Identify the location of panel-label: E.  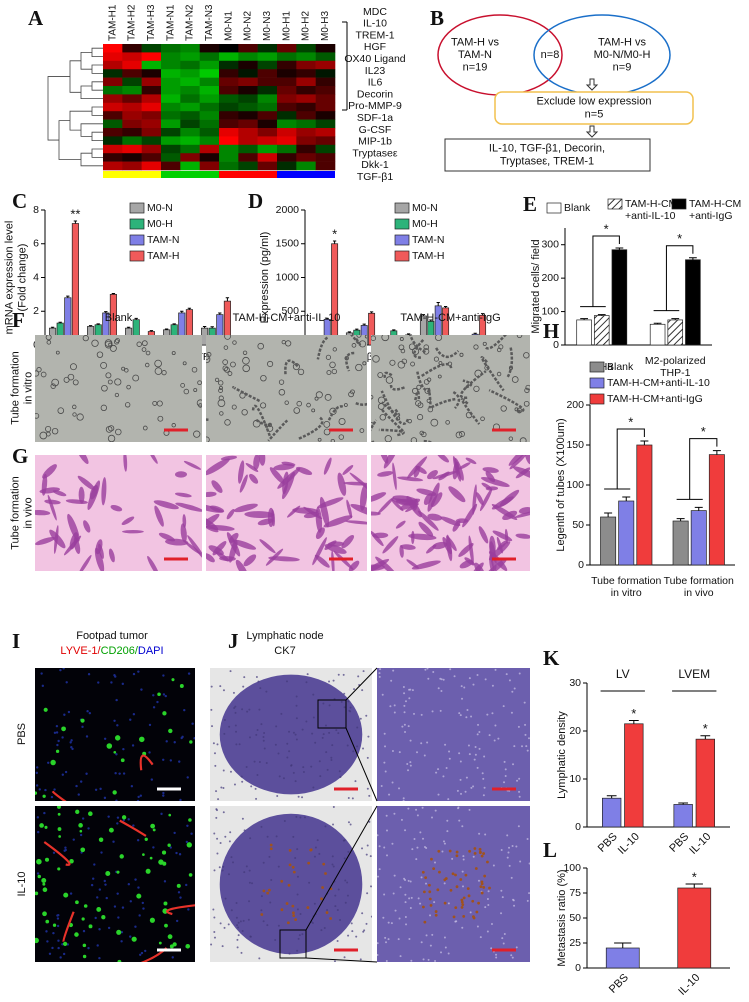
(530, 204).